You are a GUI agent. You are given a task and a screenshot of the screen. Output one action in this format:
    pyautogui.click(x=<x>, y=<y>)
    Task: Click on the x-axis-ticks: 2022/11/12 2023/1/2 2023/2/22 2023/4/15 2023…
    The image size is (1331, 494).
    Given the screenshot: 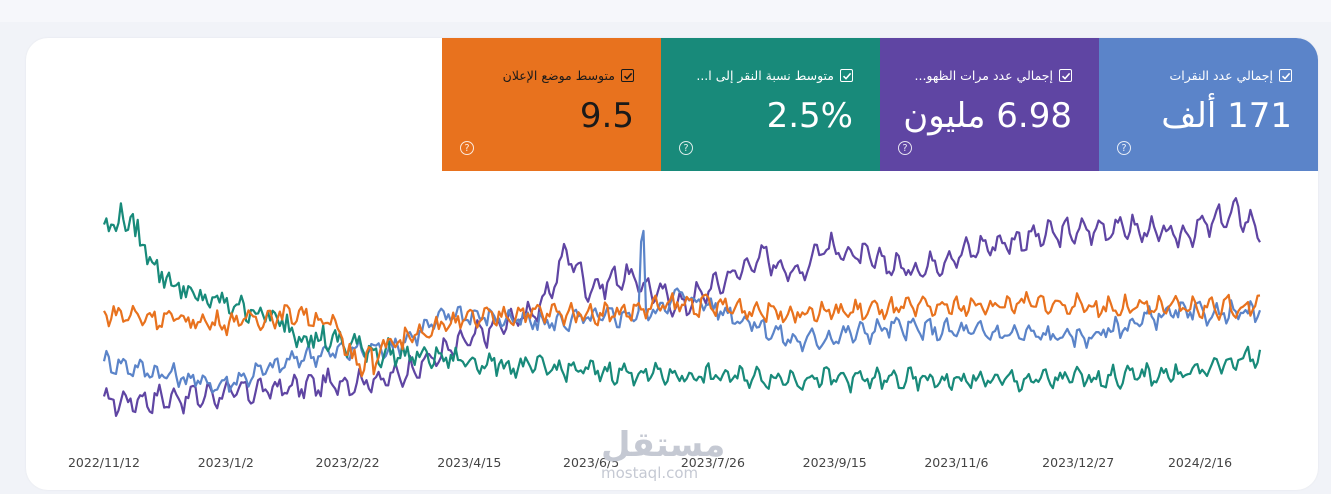 What is the action you would take?
    pyautogui.click(x=650, y=462)
    